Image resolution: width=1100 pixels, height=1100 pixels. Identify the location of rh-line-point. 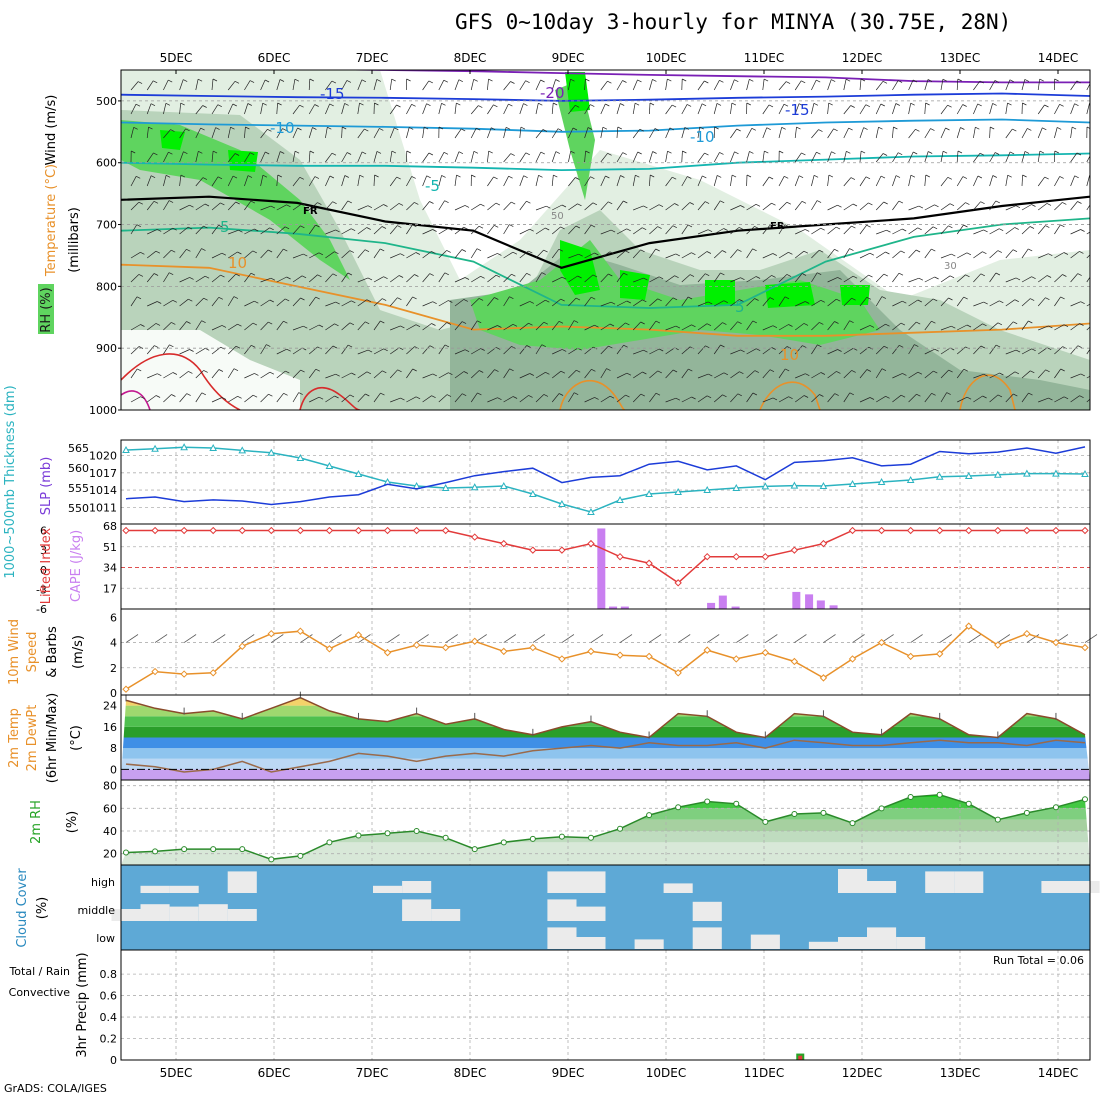
(416, 831).